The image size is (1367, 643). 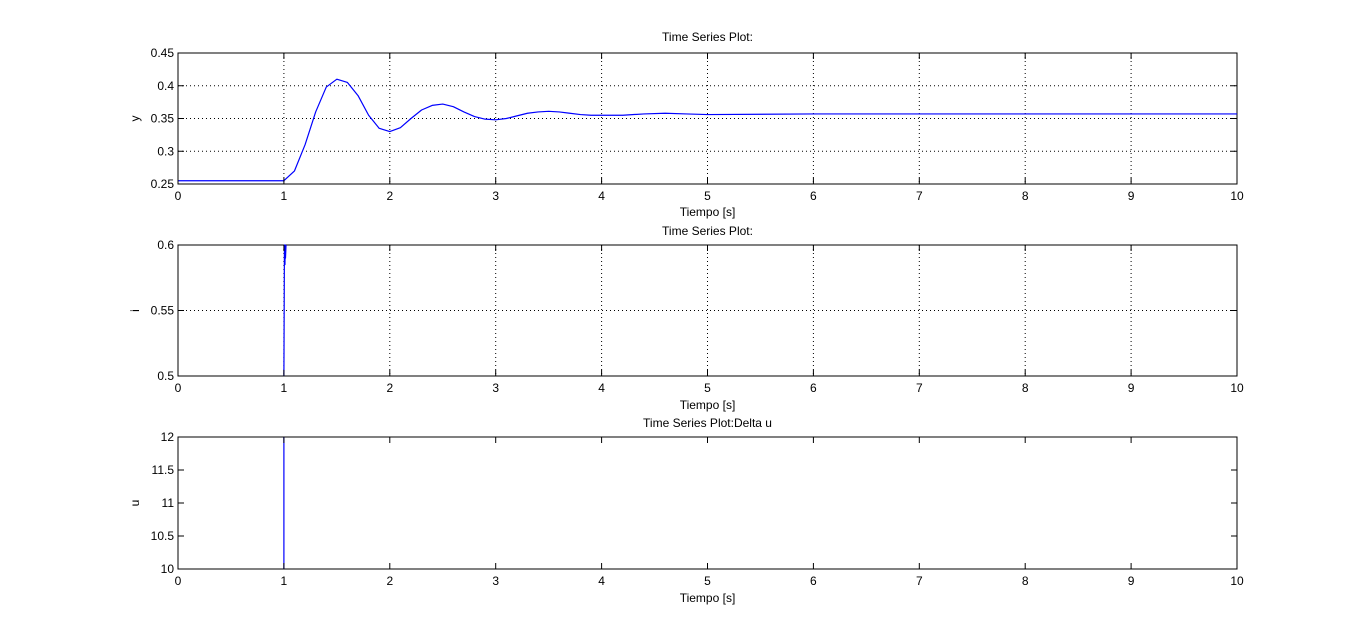 What do you see at coordinates (707, 196) in the screenshot?
I see `x-tick-label-1-5: 5` at bounding box center [707, 196].